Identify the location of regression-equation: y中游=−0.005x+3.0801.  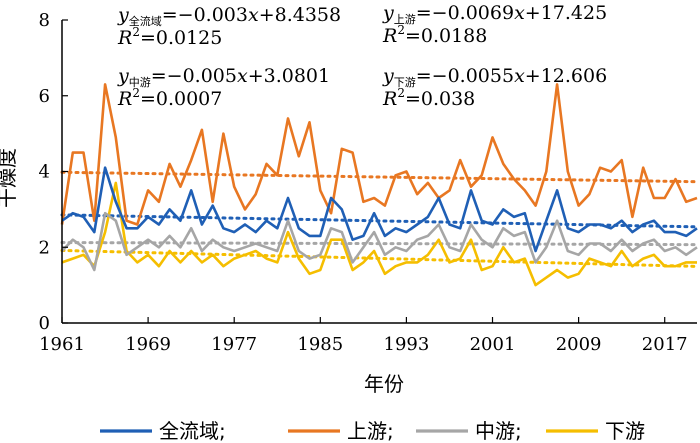
(223, 77).